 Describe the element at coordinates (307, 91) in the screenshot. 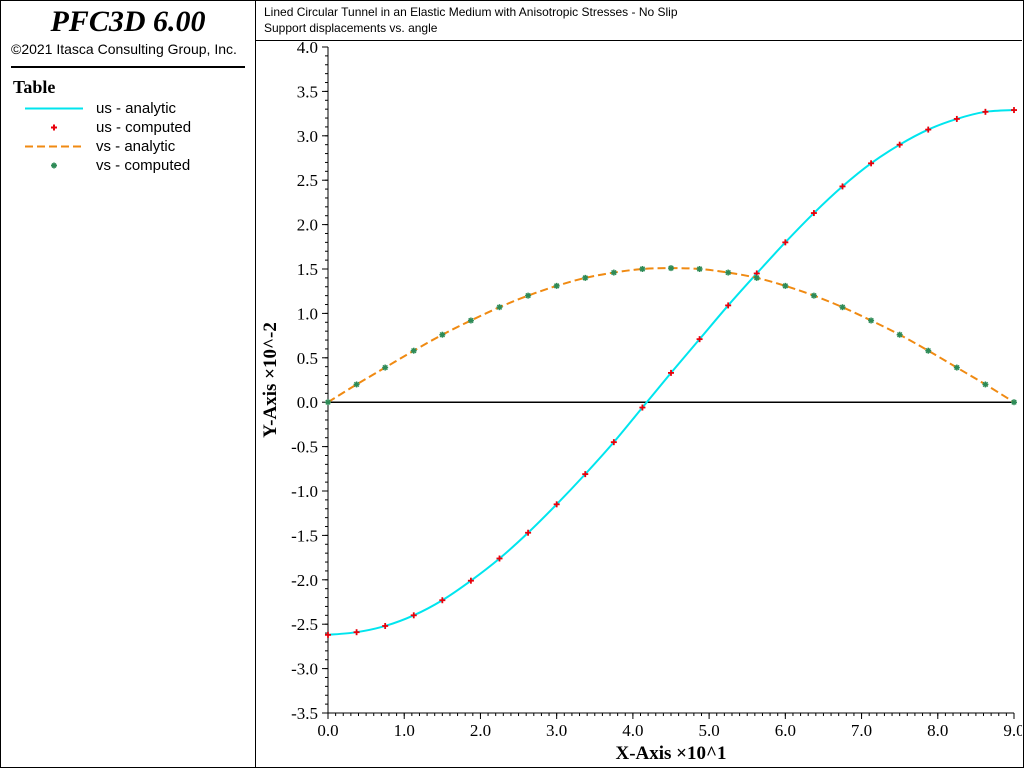

I see `y-tick-label: 3.5` at that location.